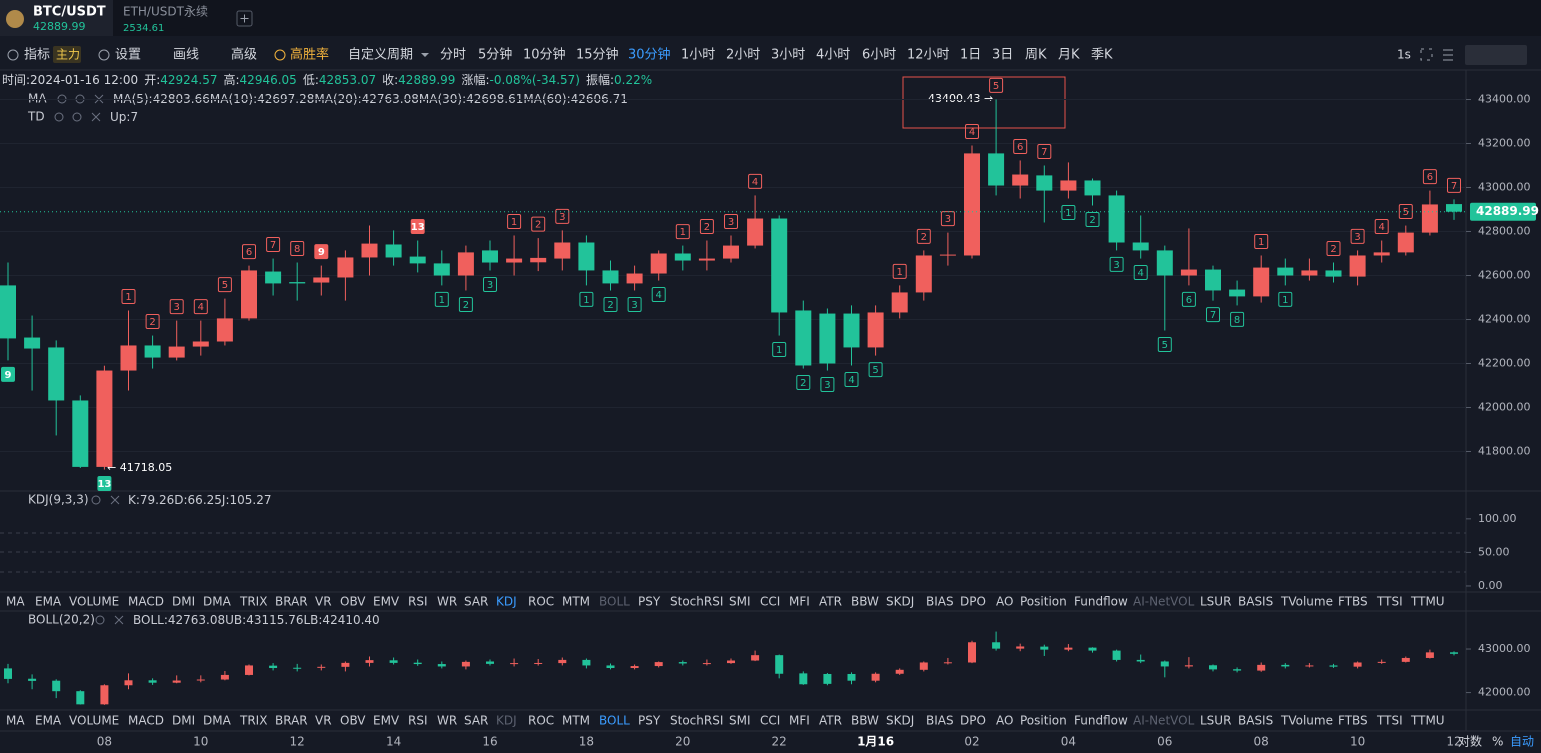 This screenshot has height=753, width=1541. What do you see at coordinates (743, 55) in the screenshot?
I see `period-button: 2小时` at bounding box center [743, 55].